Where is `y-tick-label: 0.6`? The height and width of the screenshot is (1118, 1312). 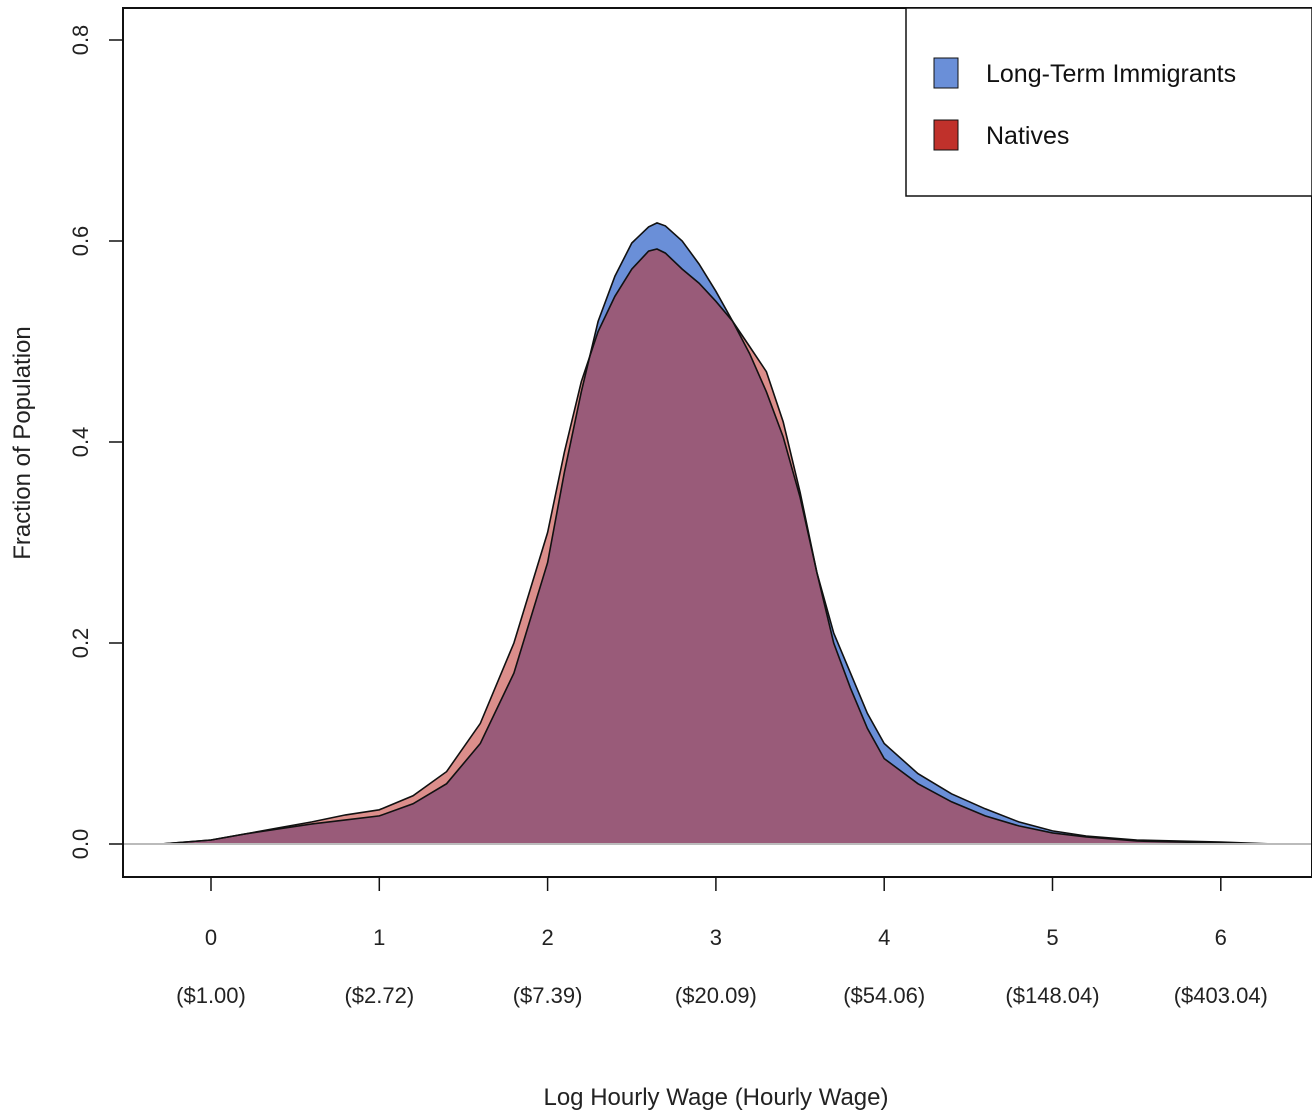
y-tick-label: 0.6 is located at coordinates (80, 241).